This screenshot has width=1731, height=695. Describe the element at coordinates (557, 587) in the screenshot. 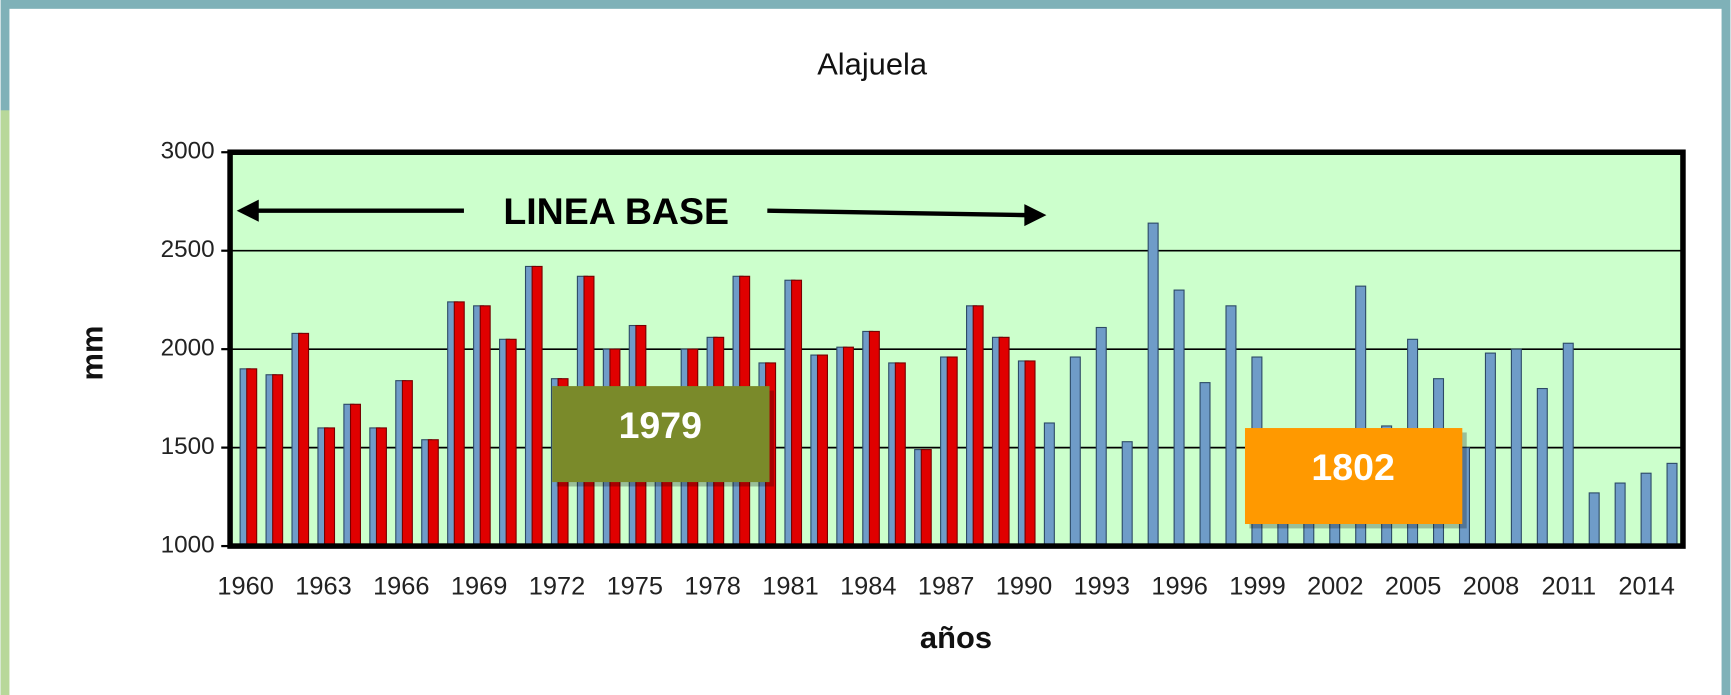

I see `x-tick-label: 1972` at that location.